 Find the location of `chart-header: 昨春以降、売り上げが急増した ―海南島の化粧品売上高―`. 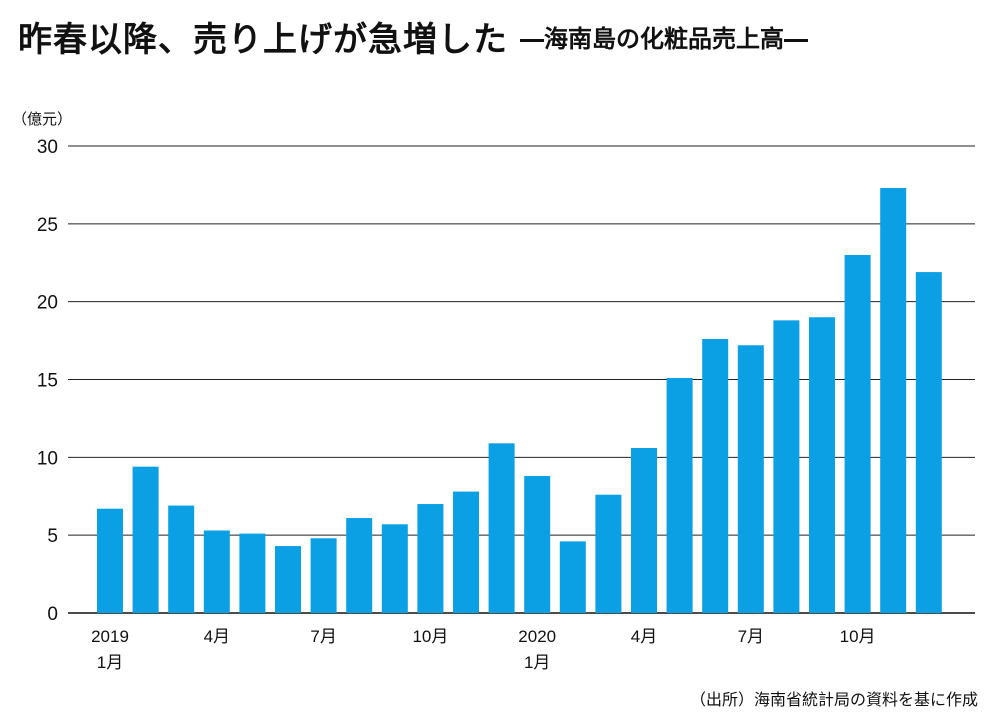

chart-header: 昨春以降、売り上げが急増した ―海南島の化粧品売上高― is located at coordinates (503, 42).